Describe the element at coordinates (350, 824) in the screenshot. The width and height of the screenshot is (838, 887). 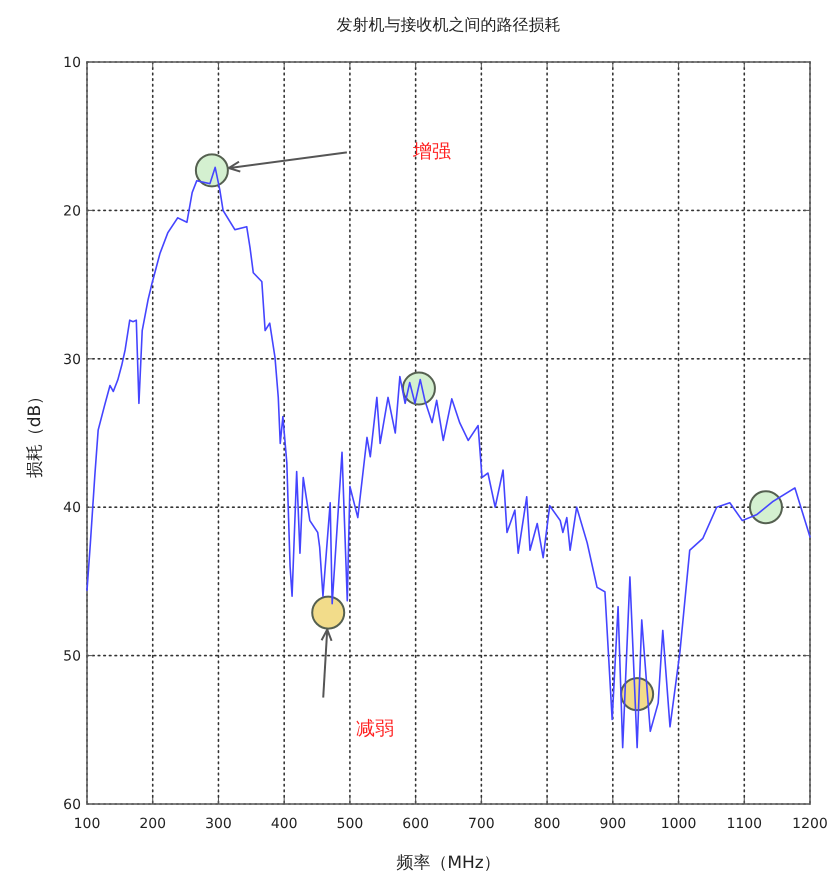
I see `x-tick-label: 500` at that location.